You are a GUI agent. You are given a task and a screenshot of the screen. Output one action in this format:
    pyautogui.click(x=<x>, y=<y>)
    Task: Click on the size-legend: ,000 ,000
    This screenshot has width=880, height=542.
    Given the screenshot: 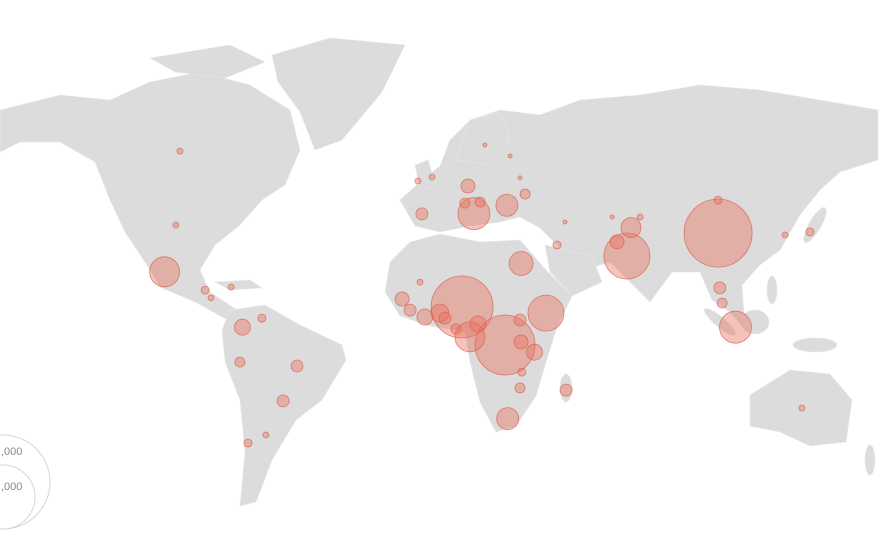 What is the action you would take?
    pyautogui.click(x=25, y=482)
    